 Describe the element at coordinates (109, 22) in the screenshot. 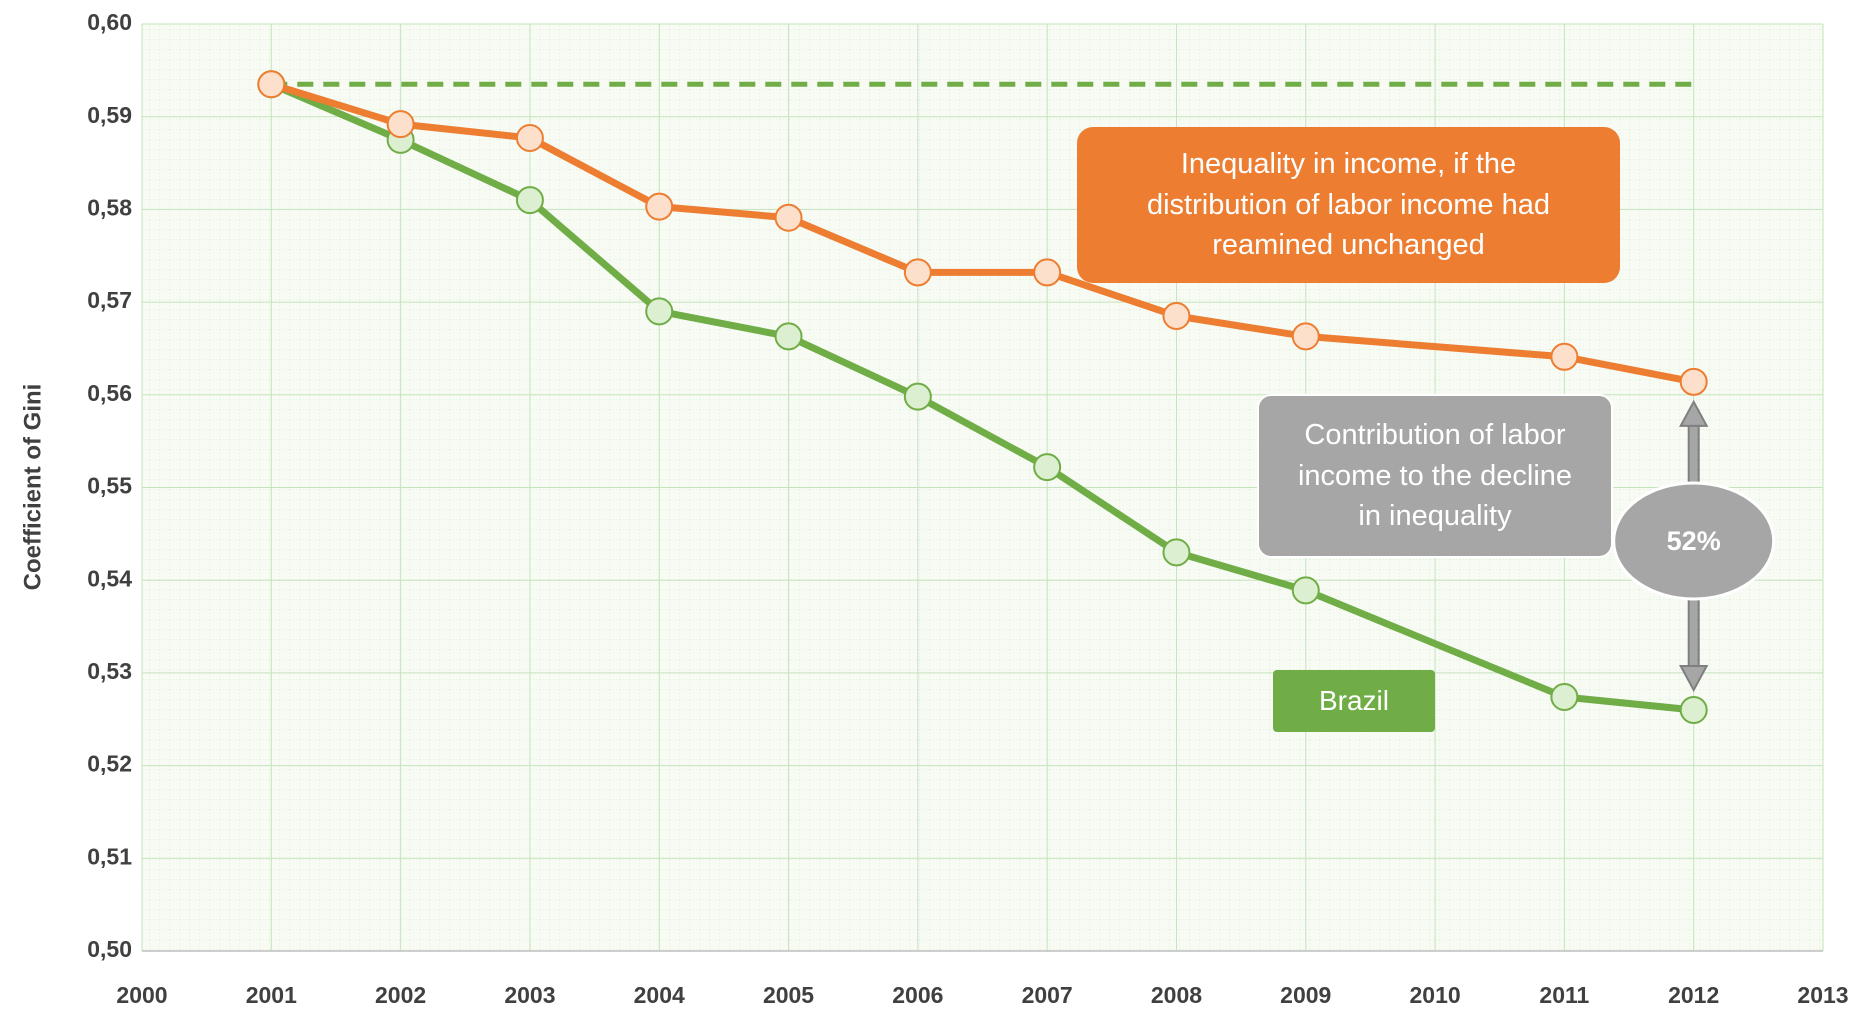

I see `y-tick-label: 0,60` at that location.